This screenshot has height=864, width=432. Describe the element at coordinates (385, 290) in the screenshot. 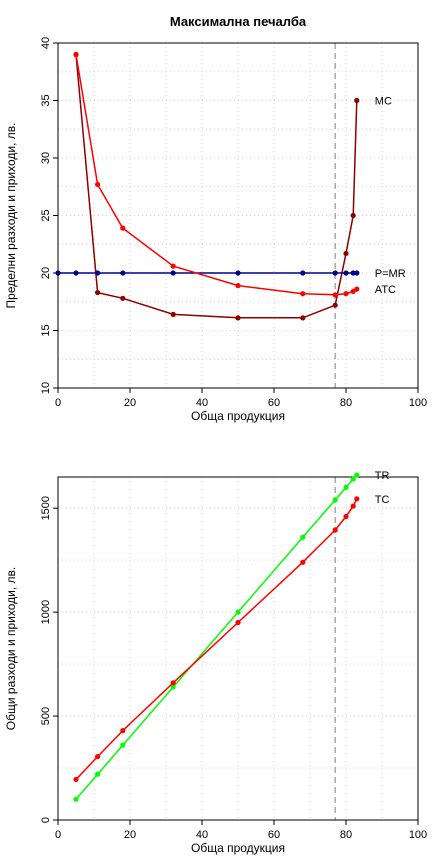

I see `series-label: ATC` at that location.